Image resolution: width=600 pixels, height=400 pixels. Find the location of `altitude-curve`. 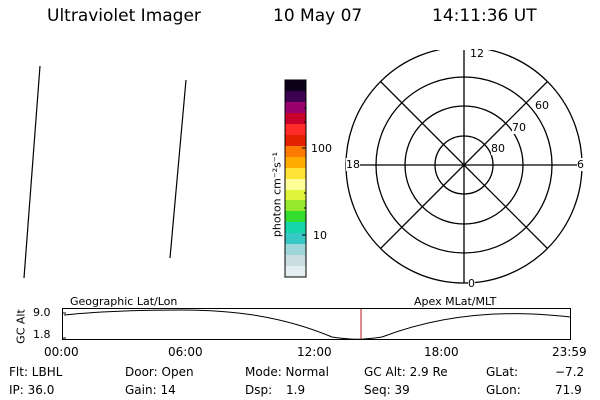

altitude-curve is located at coordinates (317, 324).